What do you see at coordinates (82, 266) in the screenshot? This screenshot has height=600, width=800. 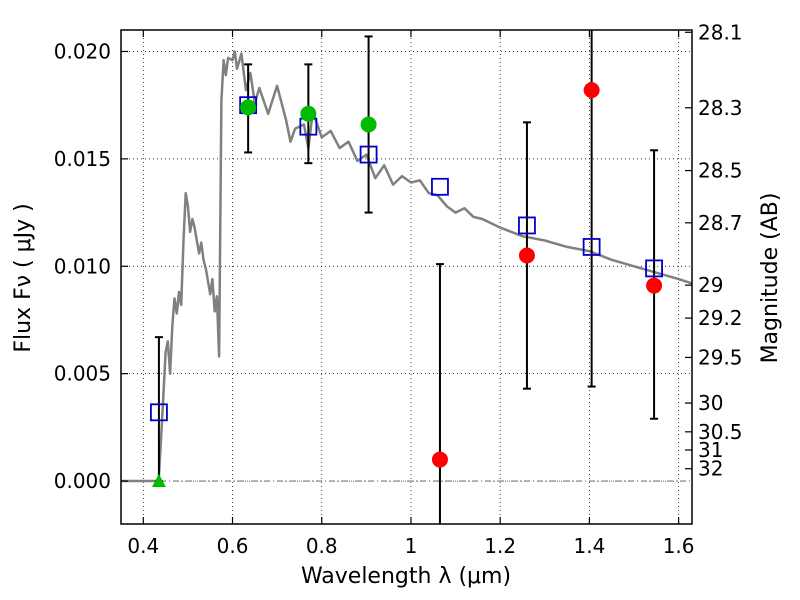 I see `y-tick-label: 0.010` at bounding box center [82, 266].